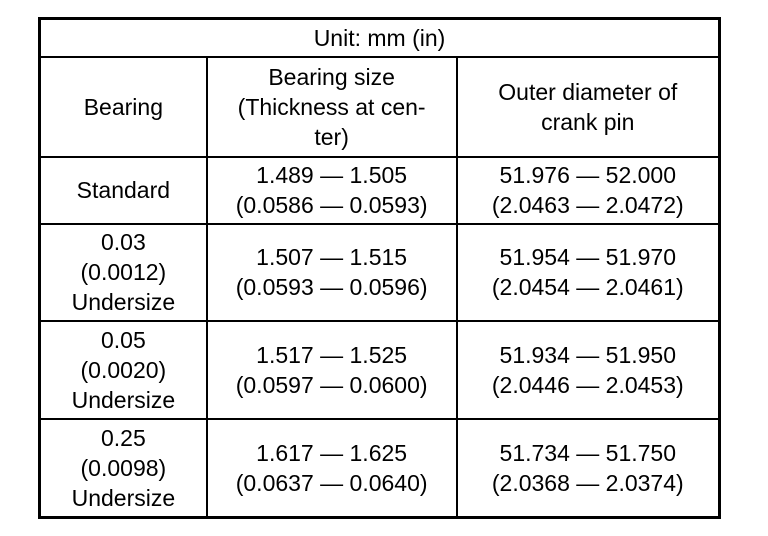 This screenshot has height=536, width=768. I want to click on col-header-bearing-size: Bearing size (Thickness at cen- ter), so click(331, 106).